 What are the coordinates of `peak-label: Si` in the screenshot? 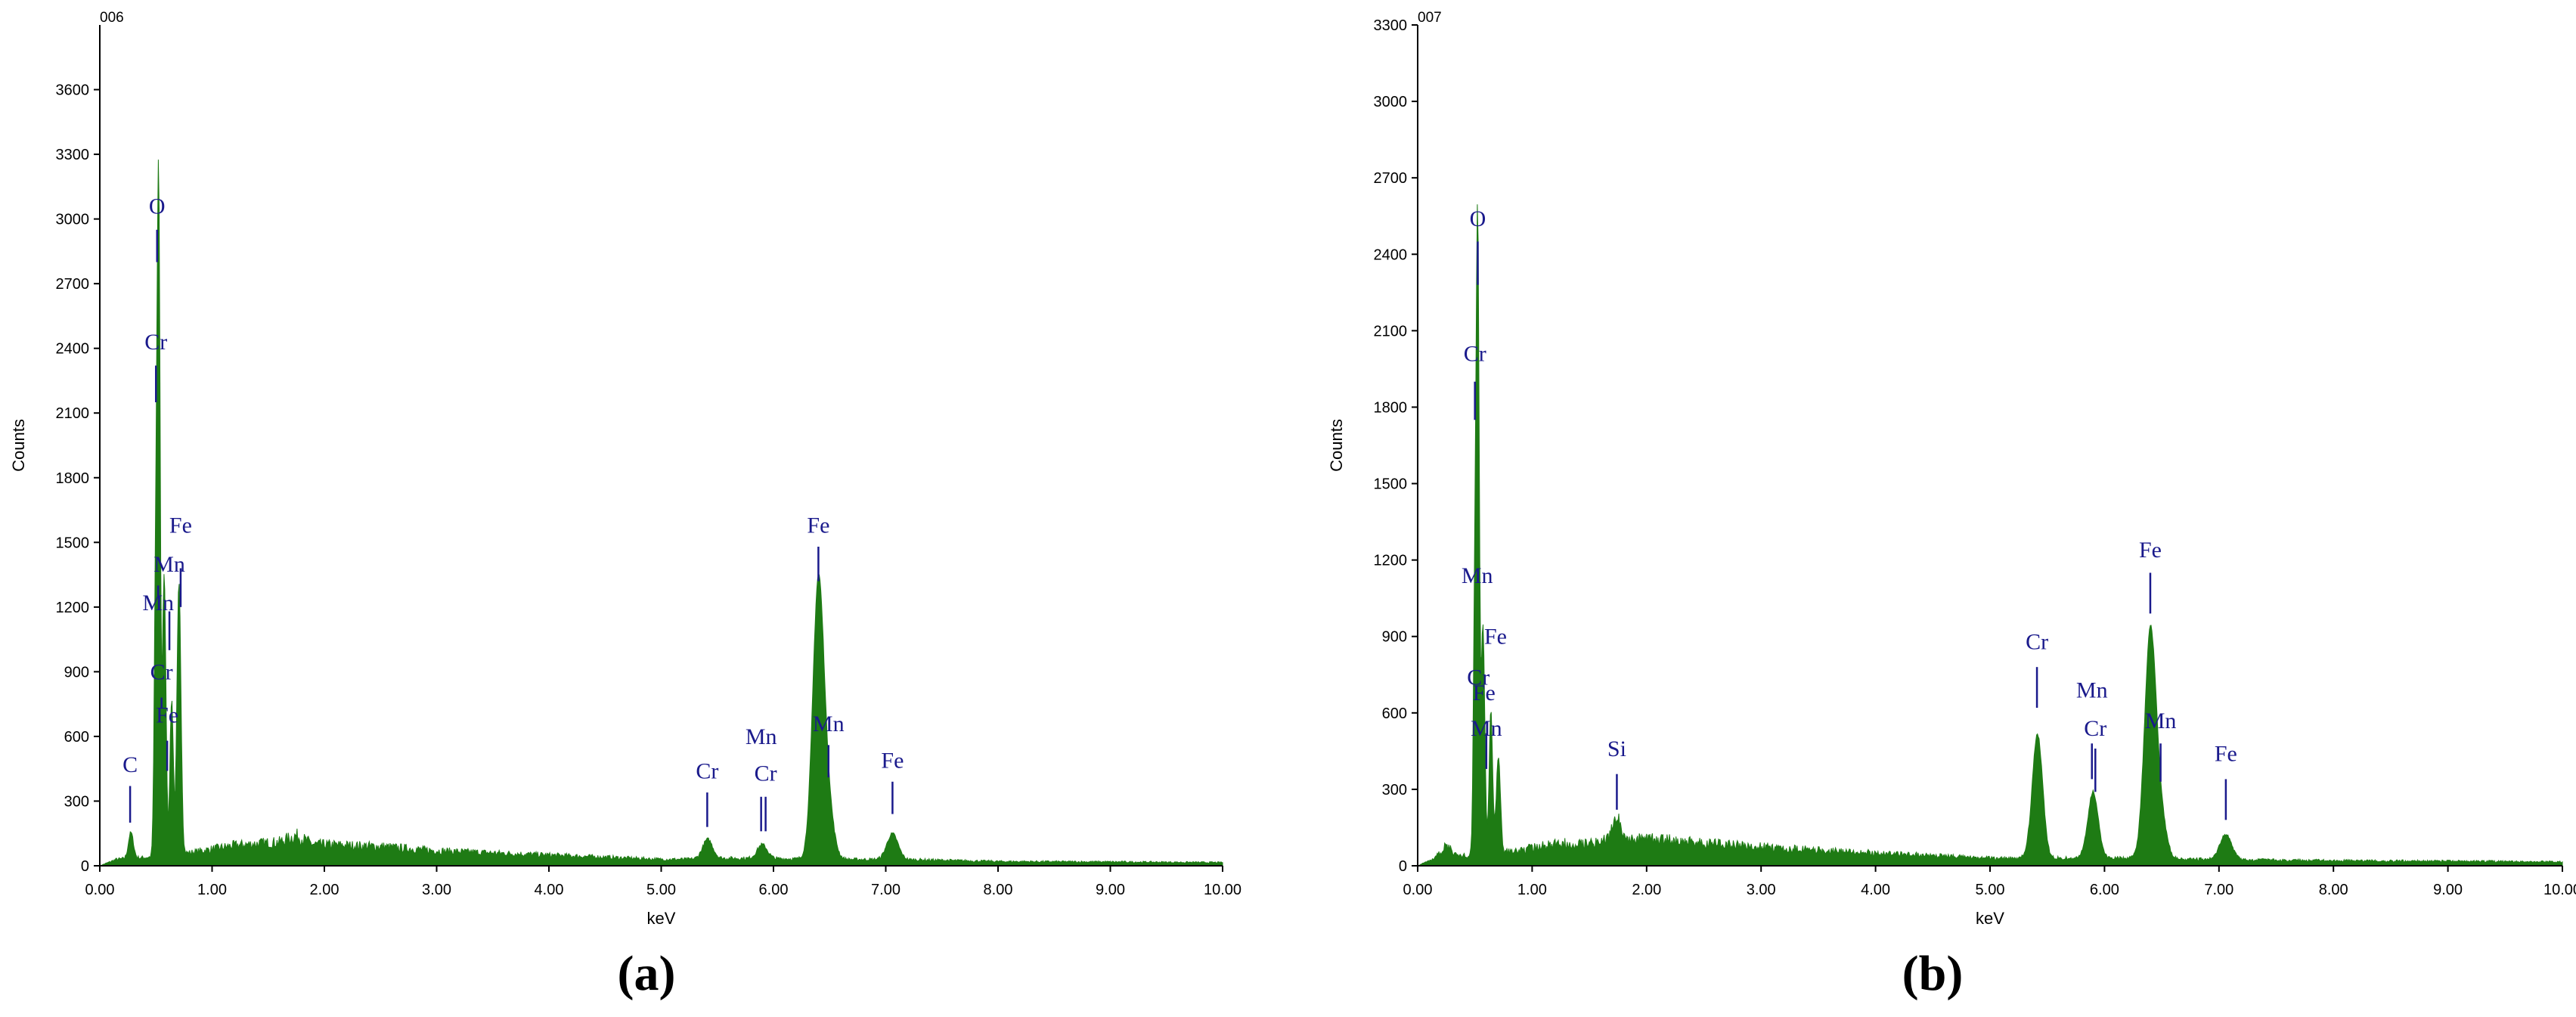 It's located at (1616, 748).